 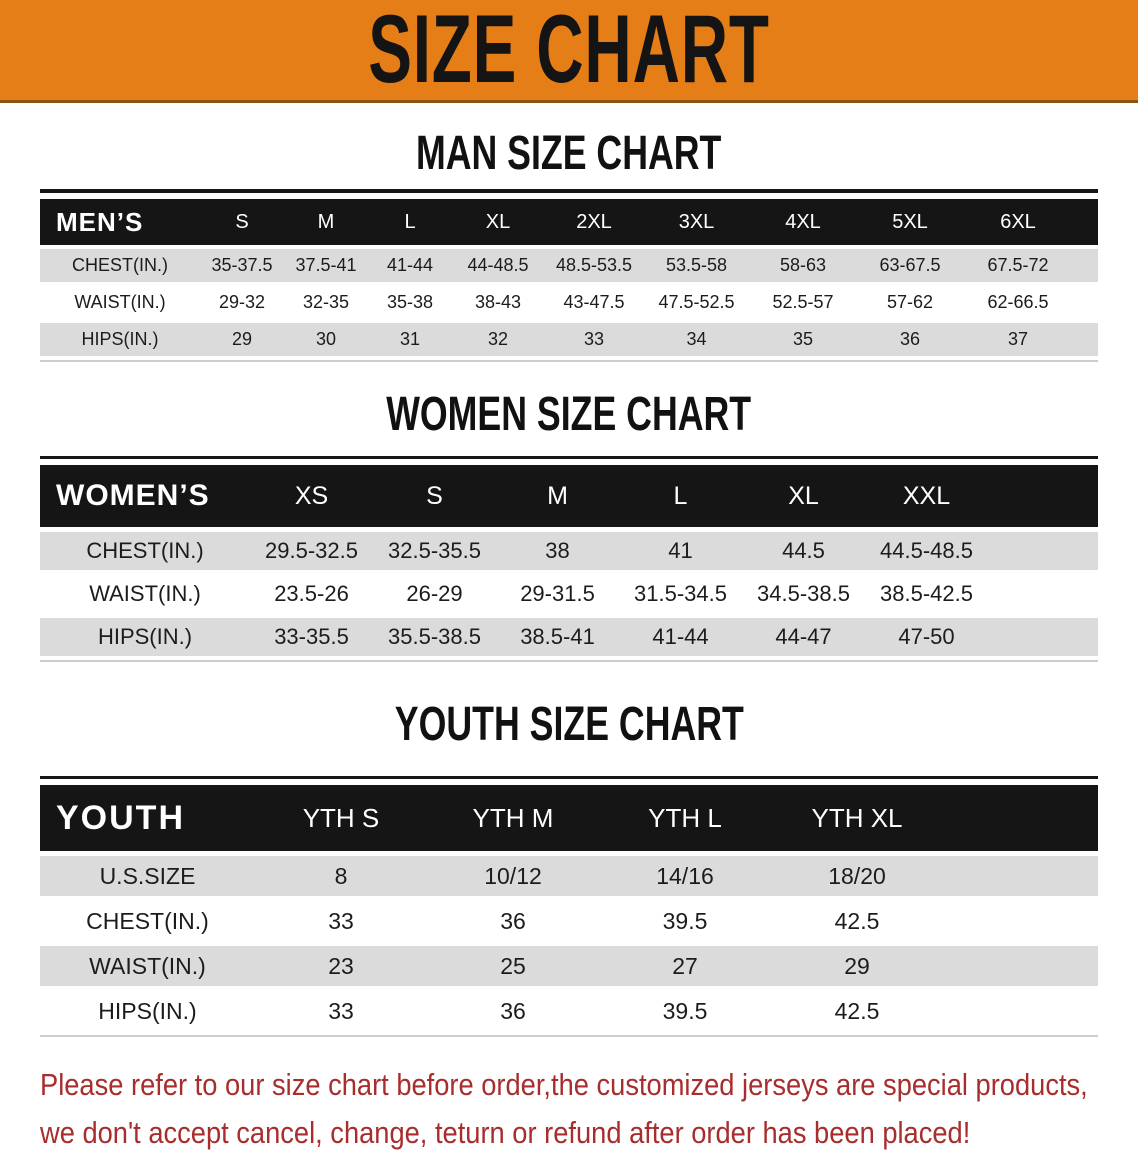 I want to click on youth-section-title-wrap: YOUTH SIZE CHART, so click(x=569, y=723).